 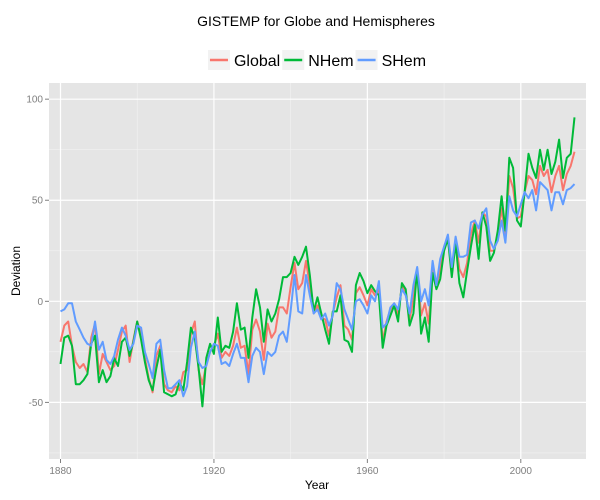 I want to click on x-tick-label: 1920, so click(x=214, y=471).